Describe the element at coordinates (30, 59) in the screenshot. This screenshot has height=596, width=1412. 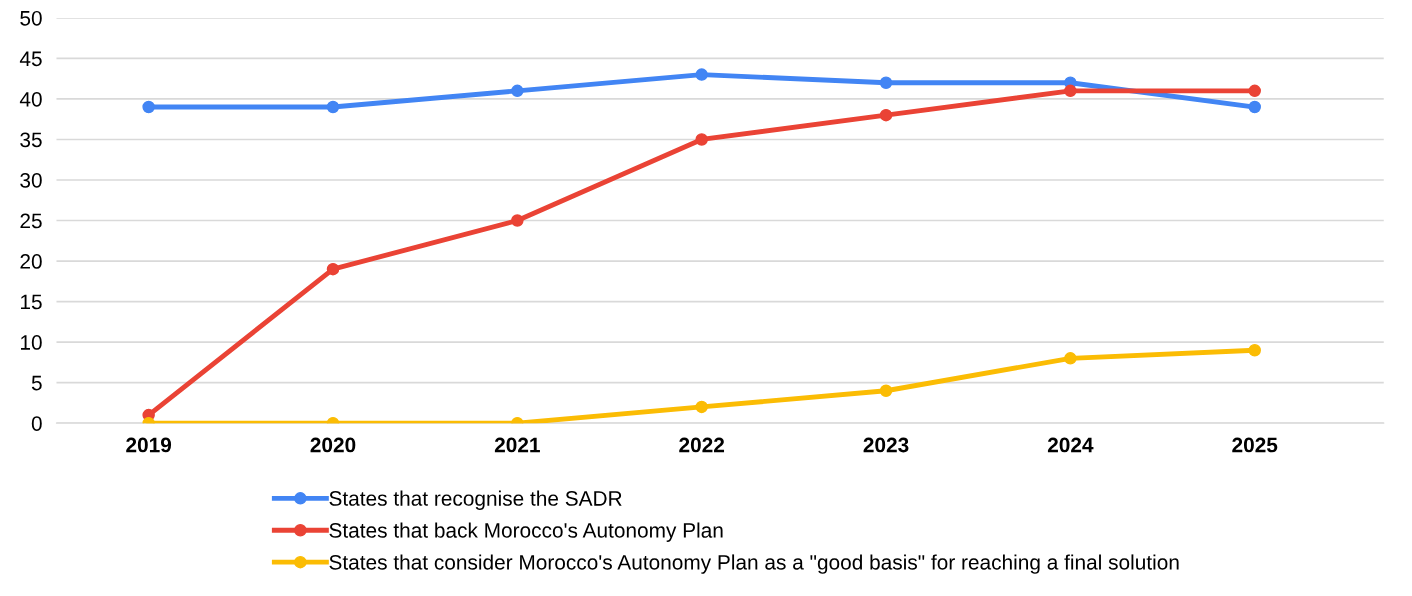
I see `y-tick-label: 45` at that location.